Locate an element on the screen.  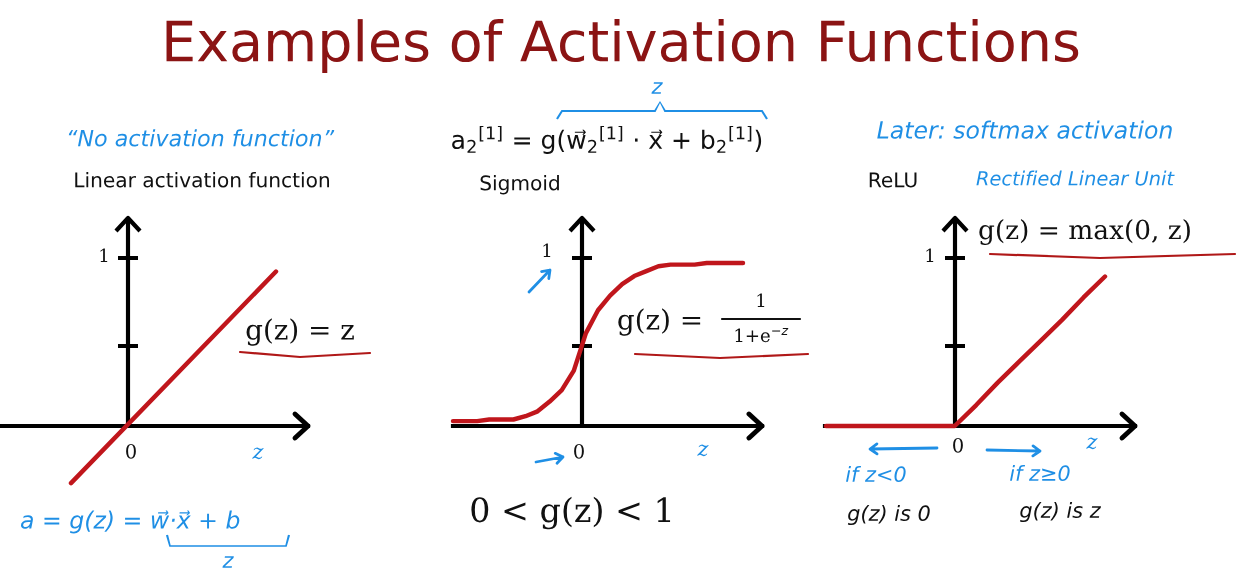
text: Examples of Activation Functions is located at coordinates (622, 46).